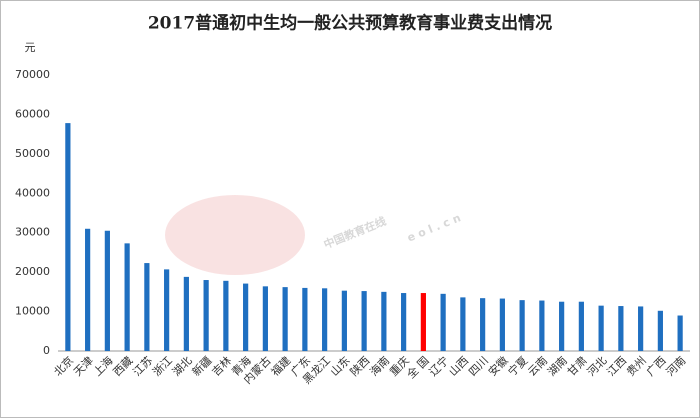  Describe the element at coordinates (30, 47) in the screenshot. I see `y-unit: 元` at that location.